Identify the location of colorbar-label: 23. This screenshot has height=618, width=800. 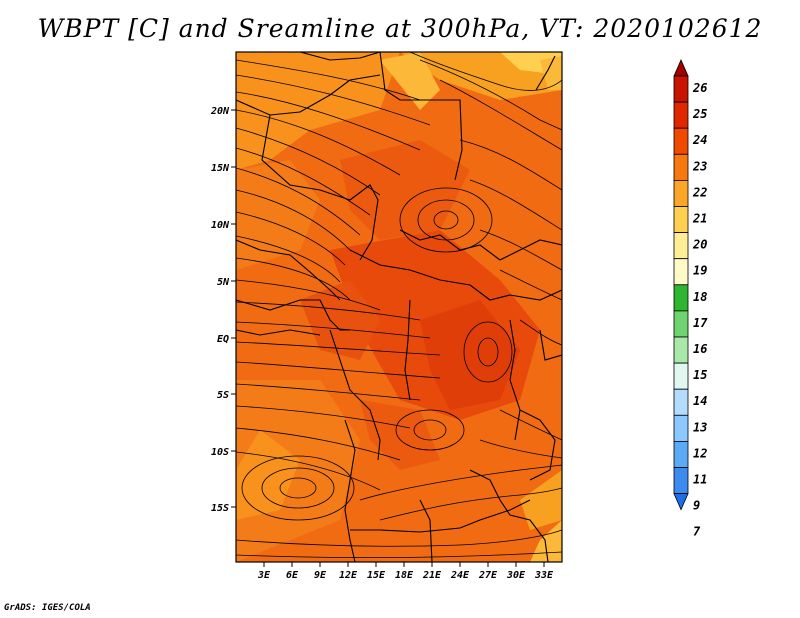
(699, 166).